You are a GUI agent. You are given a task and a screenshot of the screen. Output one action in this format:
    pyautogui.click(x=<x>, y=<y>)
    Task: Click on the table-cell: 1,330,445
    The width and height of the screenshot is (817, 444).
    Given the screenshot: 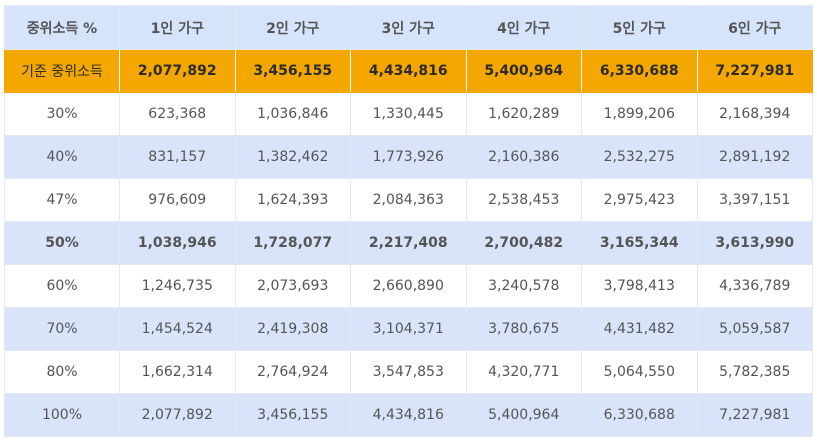 What is the action you would take?
    pyautogui.click(x=408, y=114)
    